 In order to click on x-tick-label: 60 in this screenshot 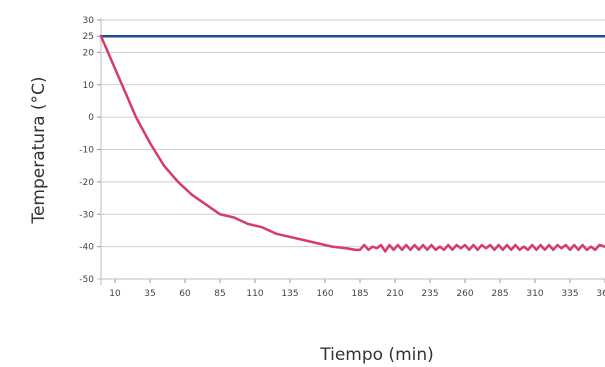, I will do `click(185, 294)`.